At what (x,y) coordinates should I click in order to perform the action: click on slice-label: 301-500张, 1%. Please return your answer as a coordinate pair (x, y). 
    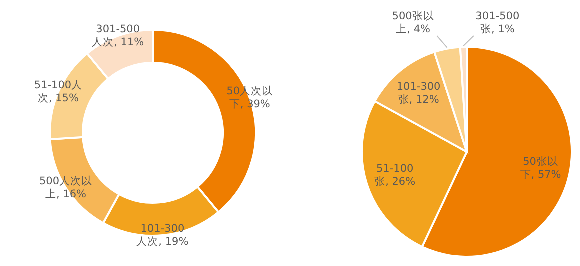
    Looking at the image, I should click on (498, 23).